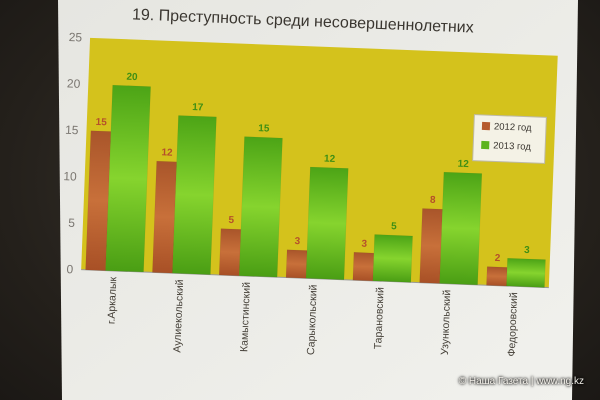 This screenshot has height=400, width=600. What do you see at coordinates (433, 200) in the screenshot?
I see `value-label: 8` at bounding box center [433, 200].